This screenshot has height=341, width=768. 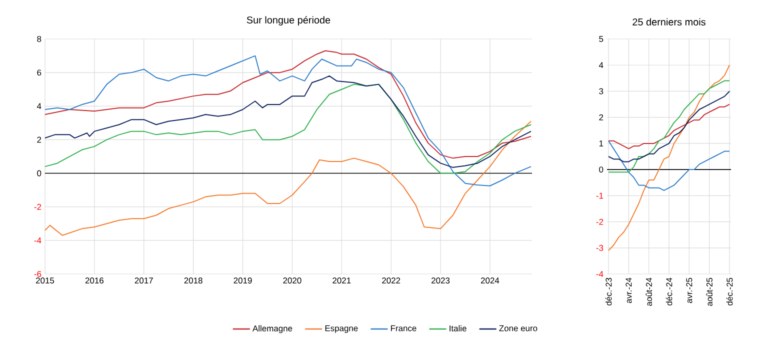 I want to click on y-tick-label: 3, so click(x=601, y=91).